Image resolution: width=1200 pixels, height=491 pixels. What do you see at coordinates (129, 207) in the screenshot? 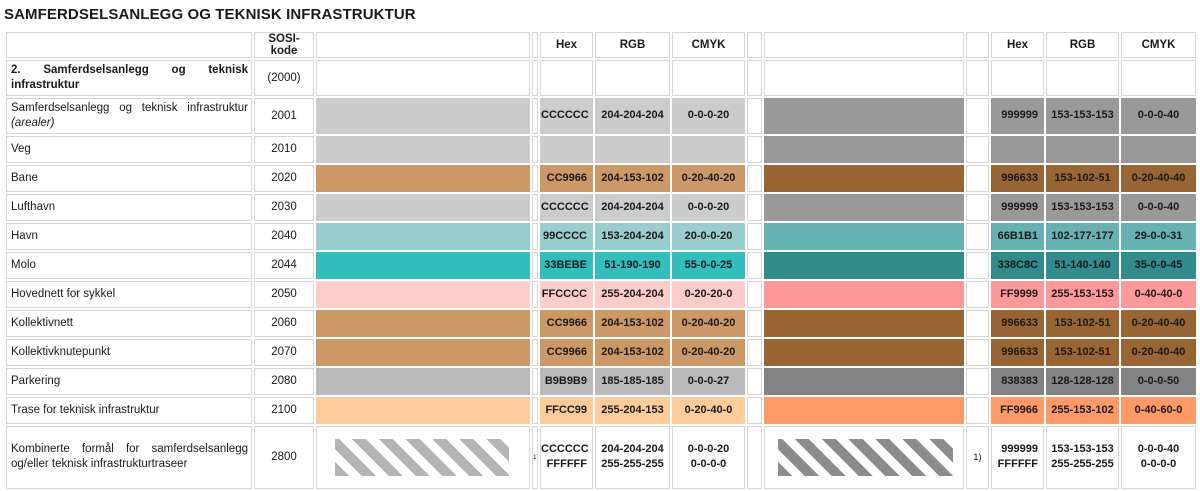
I see `row-label: Lufthavn` at bounding box center [129, 207].